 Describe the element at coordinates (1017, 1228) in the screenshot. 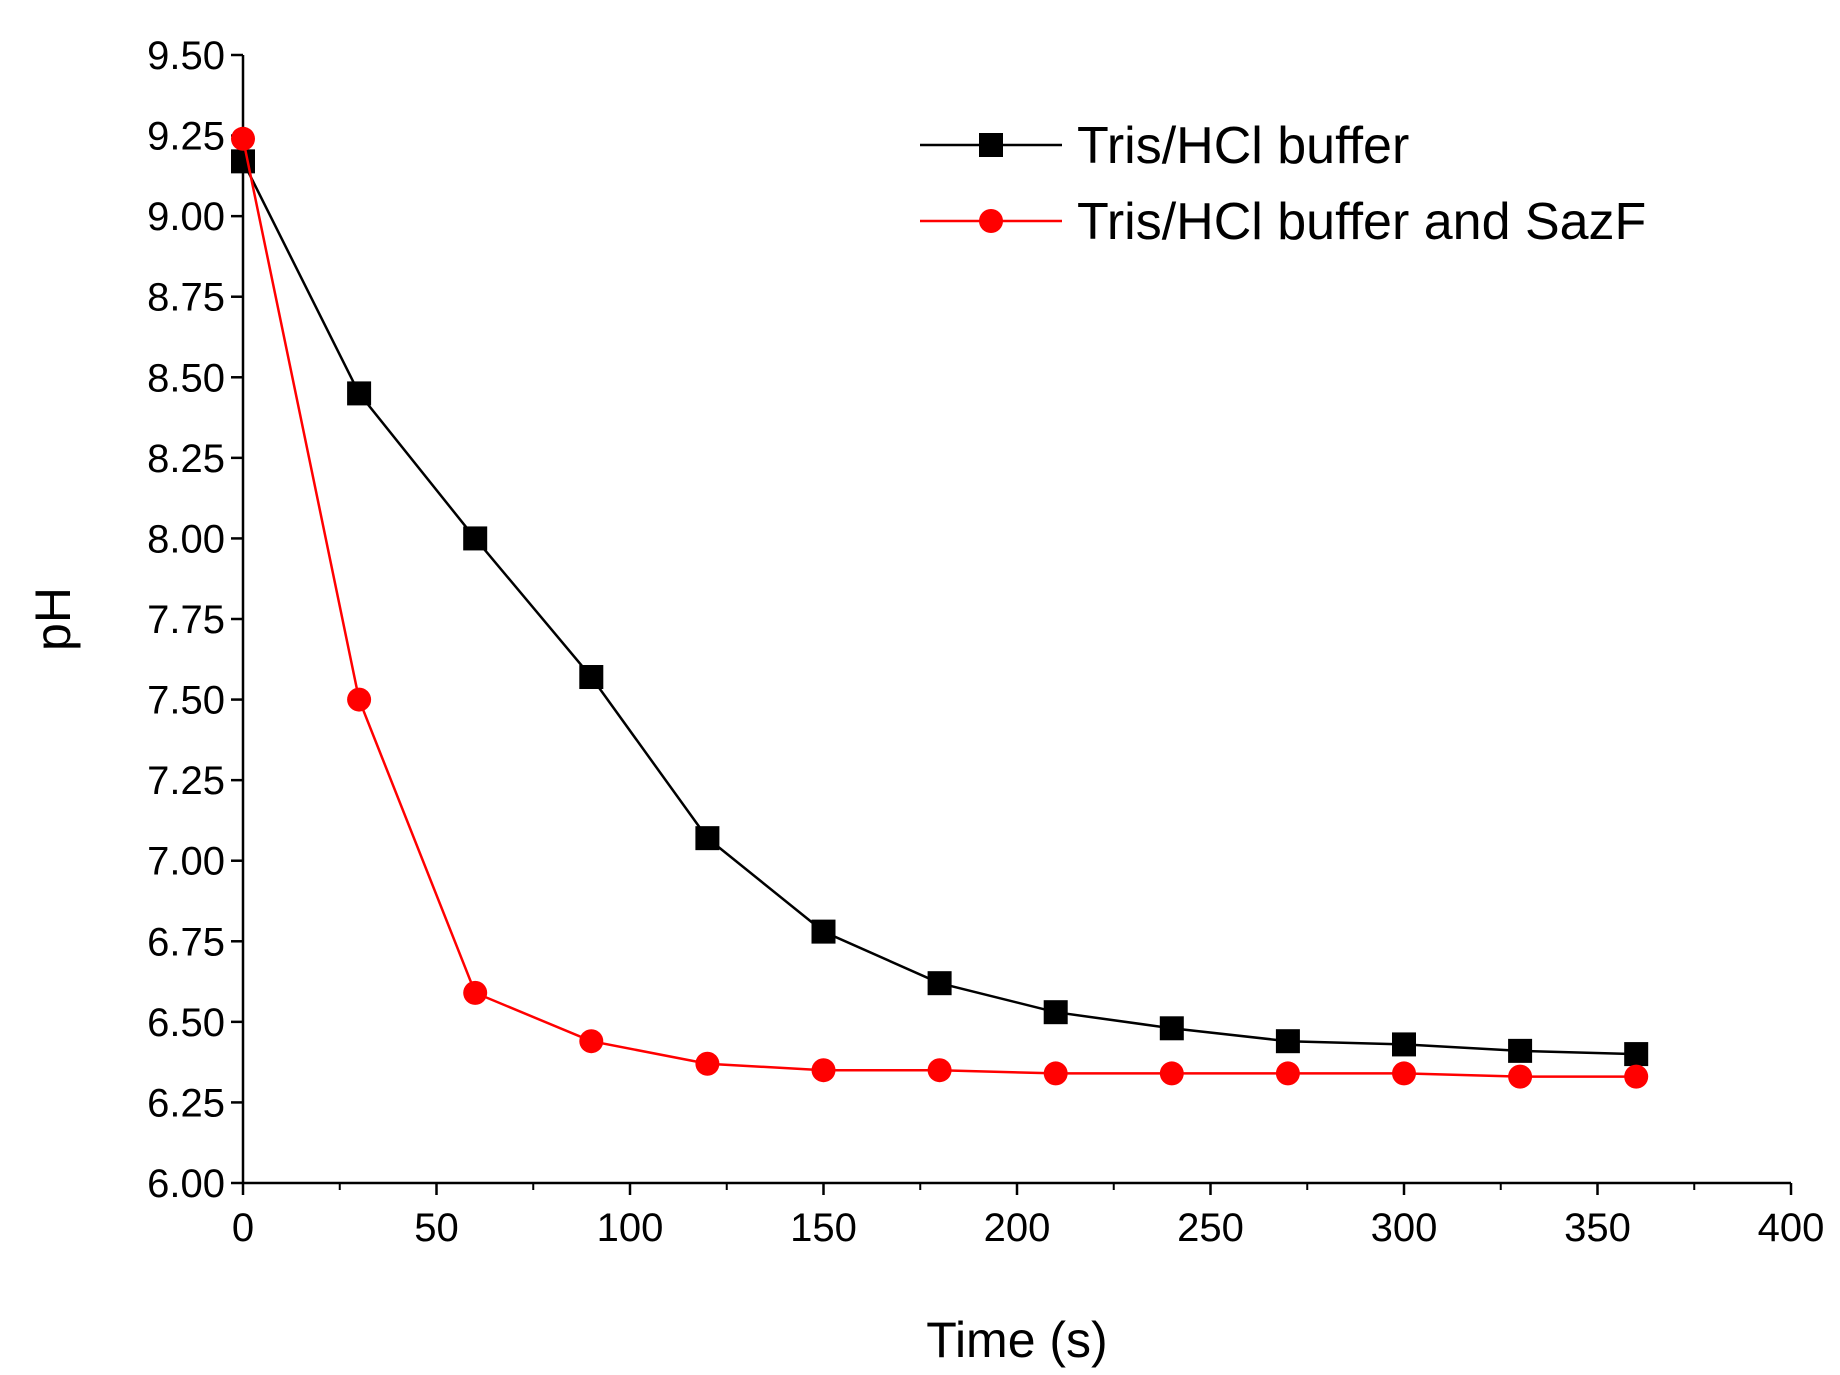

I see `x-tick-label: 200` at that location.